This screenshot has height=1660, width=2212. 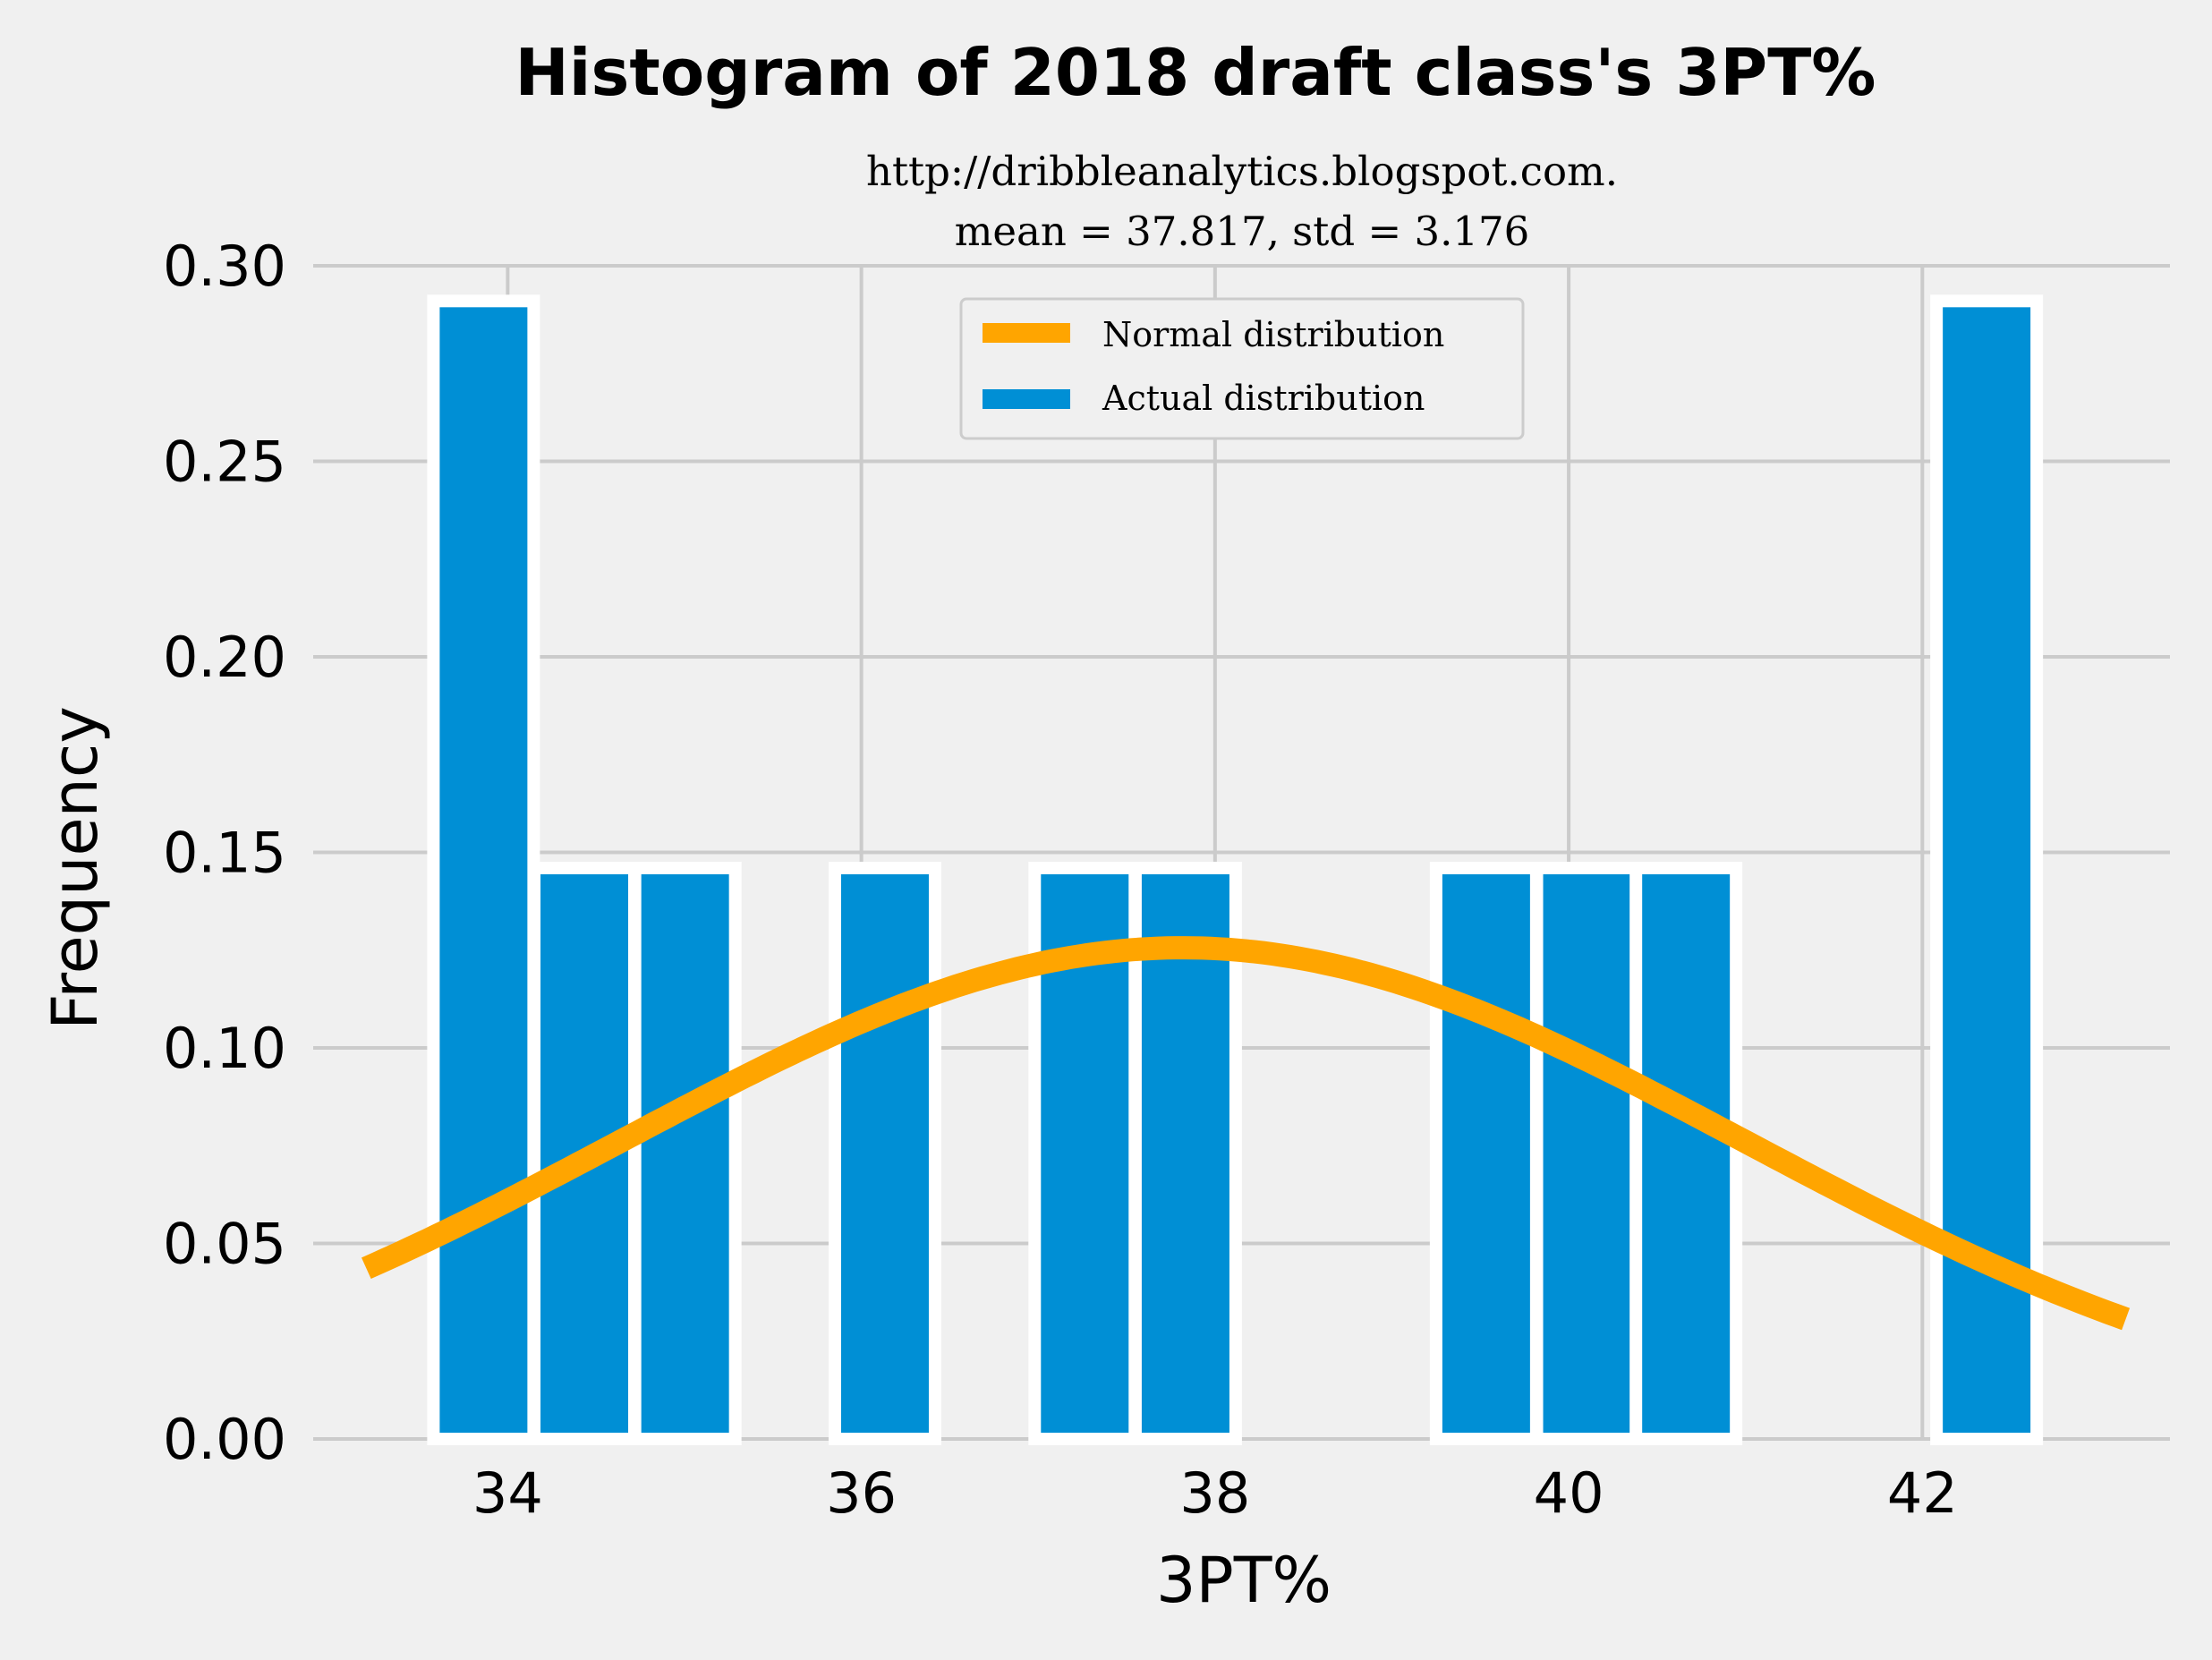 What do you see at coordinates (1263, 398) in the screenshot?
I see `legend-actual-label: Actual distribution` at bounding box center [1263, 398].